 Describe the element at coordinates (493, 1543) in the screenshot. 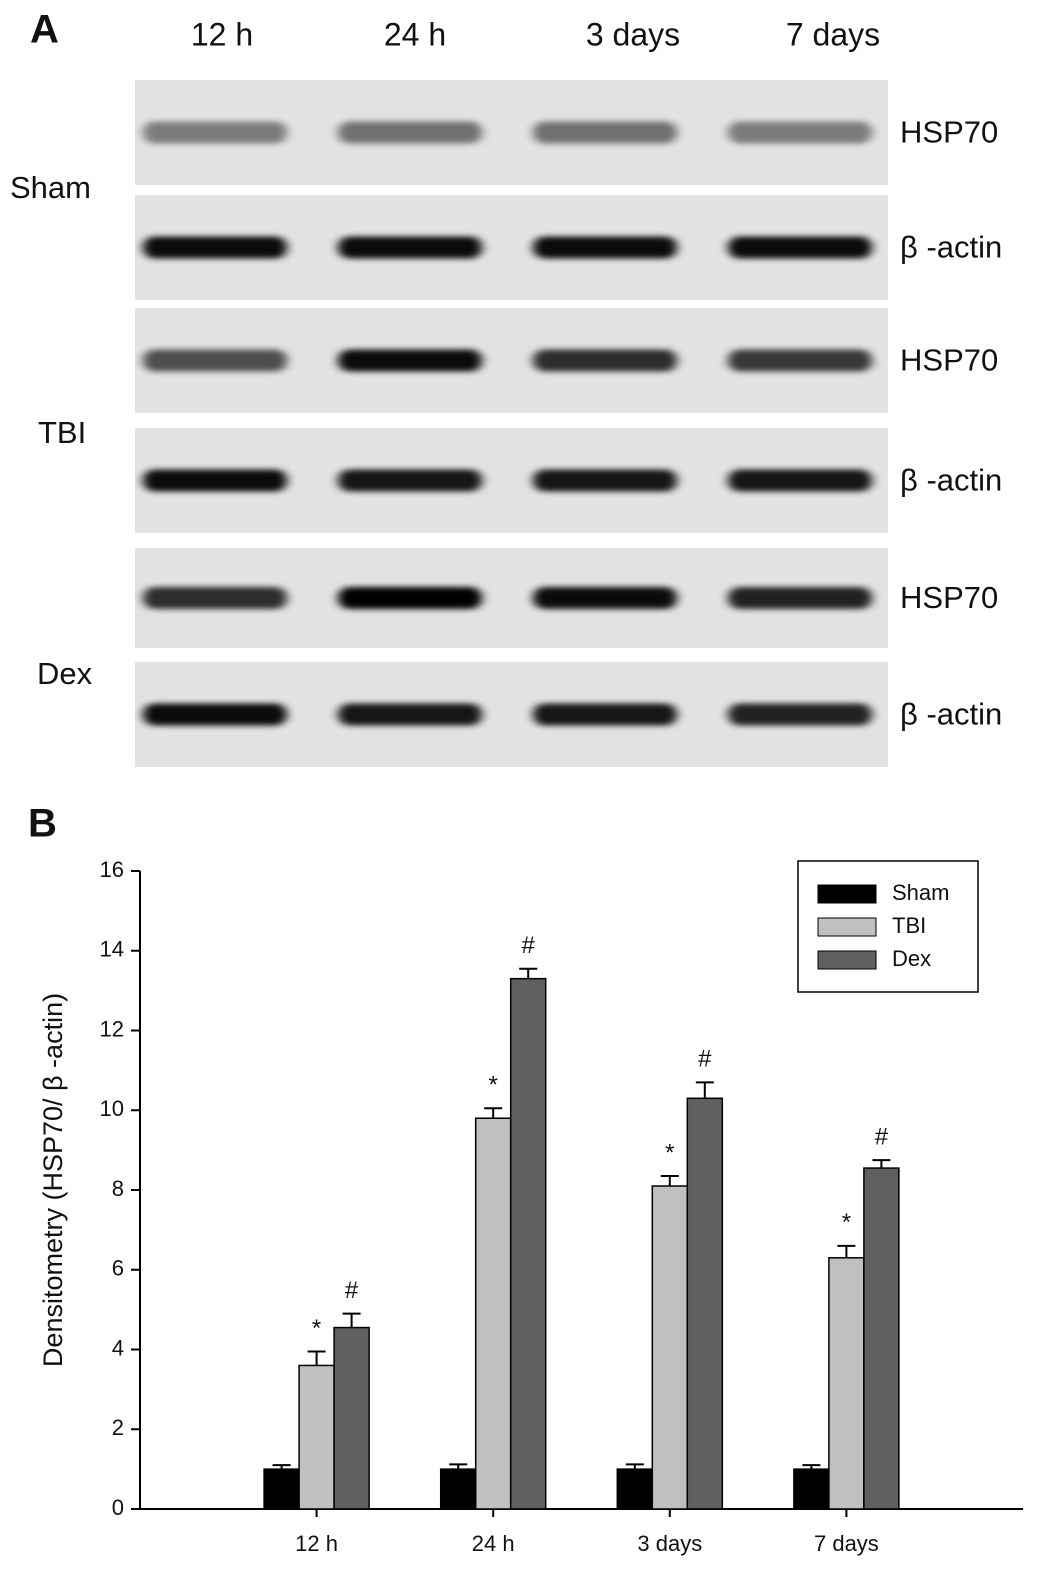

I see `x-tick-label: 24 h` at that location.